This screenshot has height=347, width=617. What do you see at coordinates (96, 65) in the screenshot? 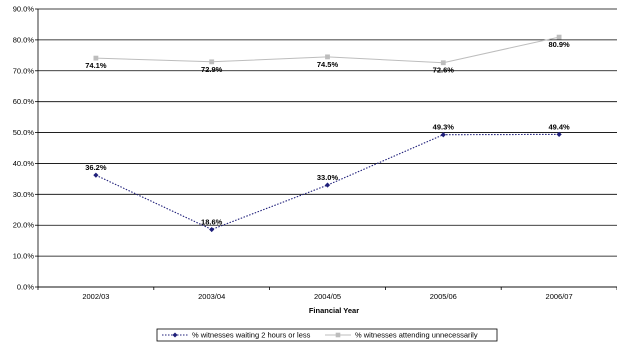
I see `data-label: 74.1%` at bounding box center [96, 65].